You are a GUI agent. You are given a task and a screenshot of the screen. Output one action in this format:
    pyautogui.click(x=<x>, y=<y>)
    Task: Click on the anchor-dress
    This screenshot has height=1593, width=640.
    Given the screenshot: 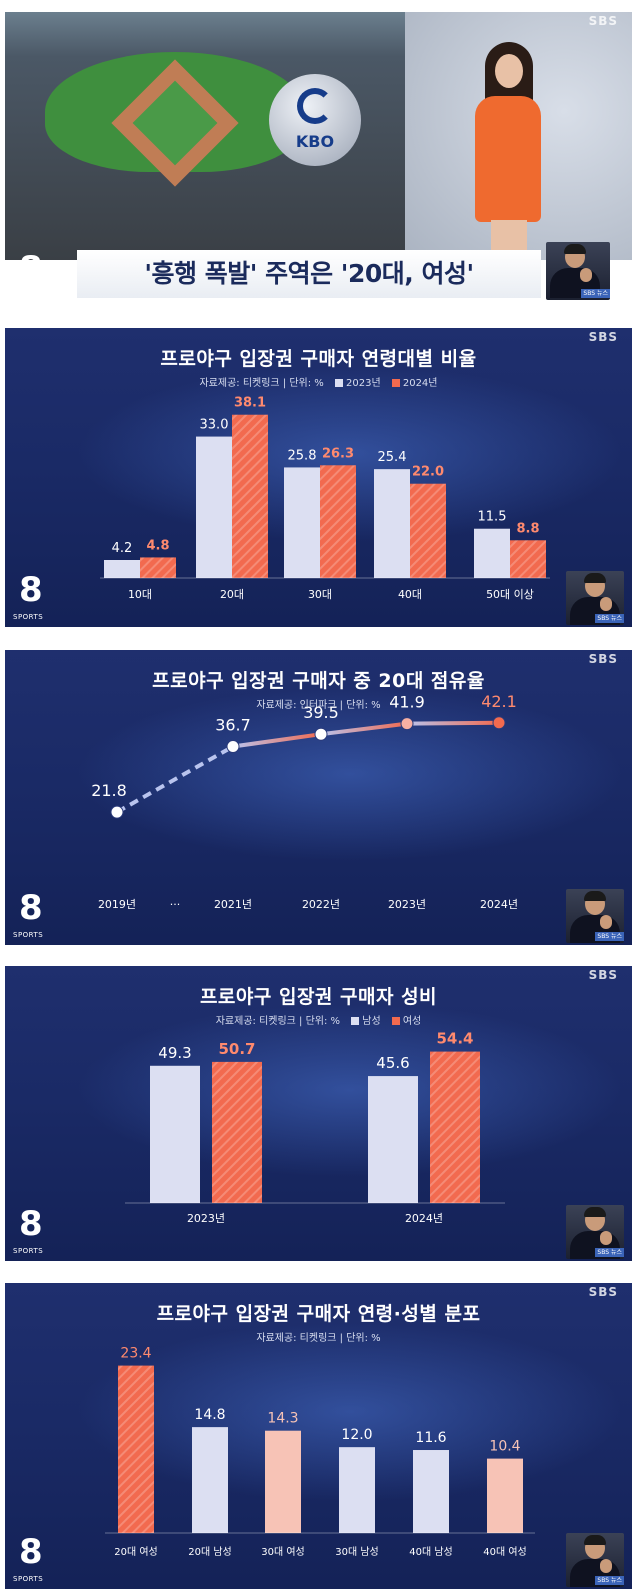 What is the action you would take?
    pyautogui.click(x=508, y=159)
    